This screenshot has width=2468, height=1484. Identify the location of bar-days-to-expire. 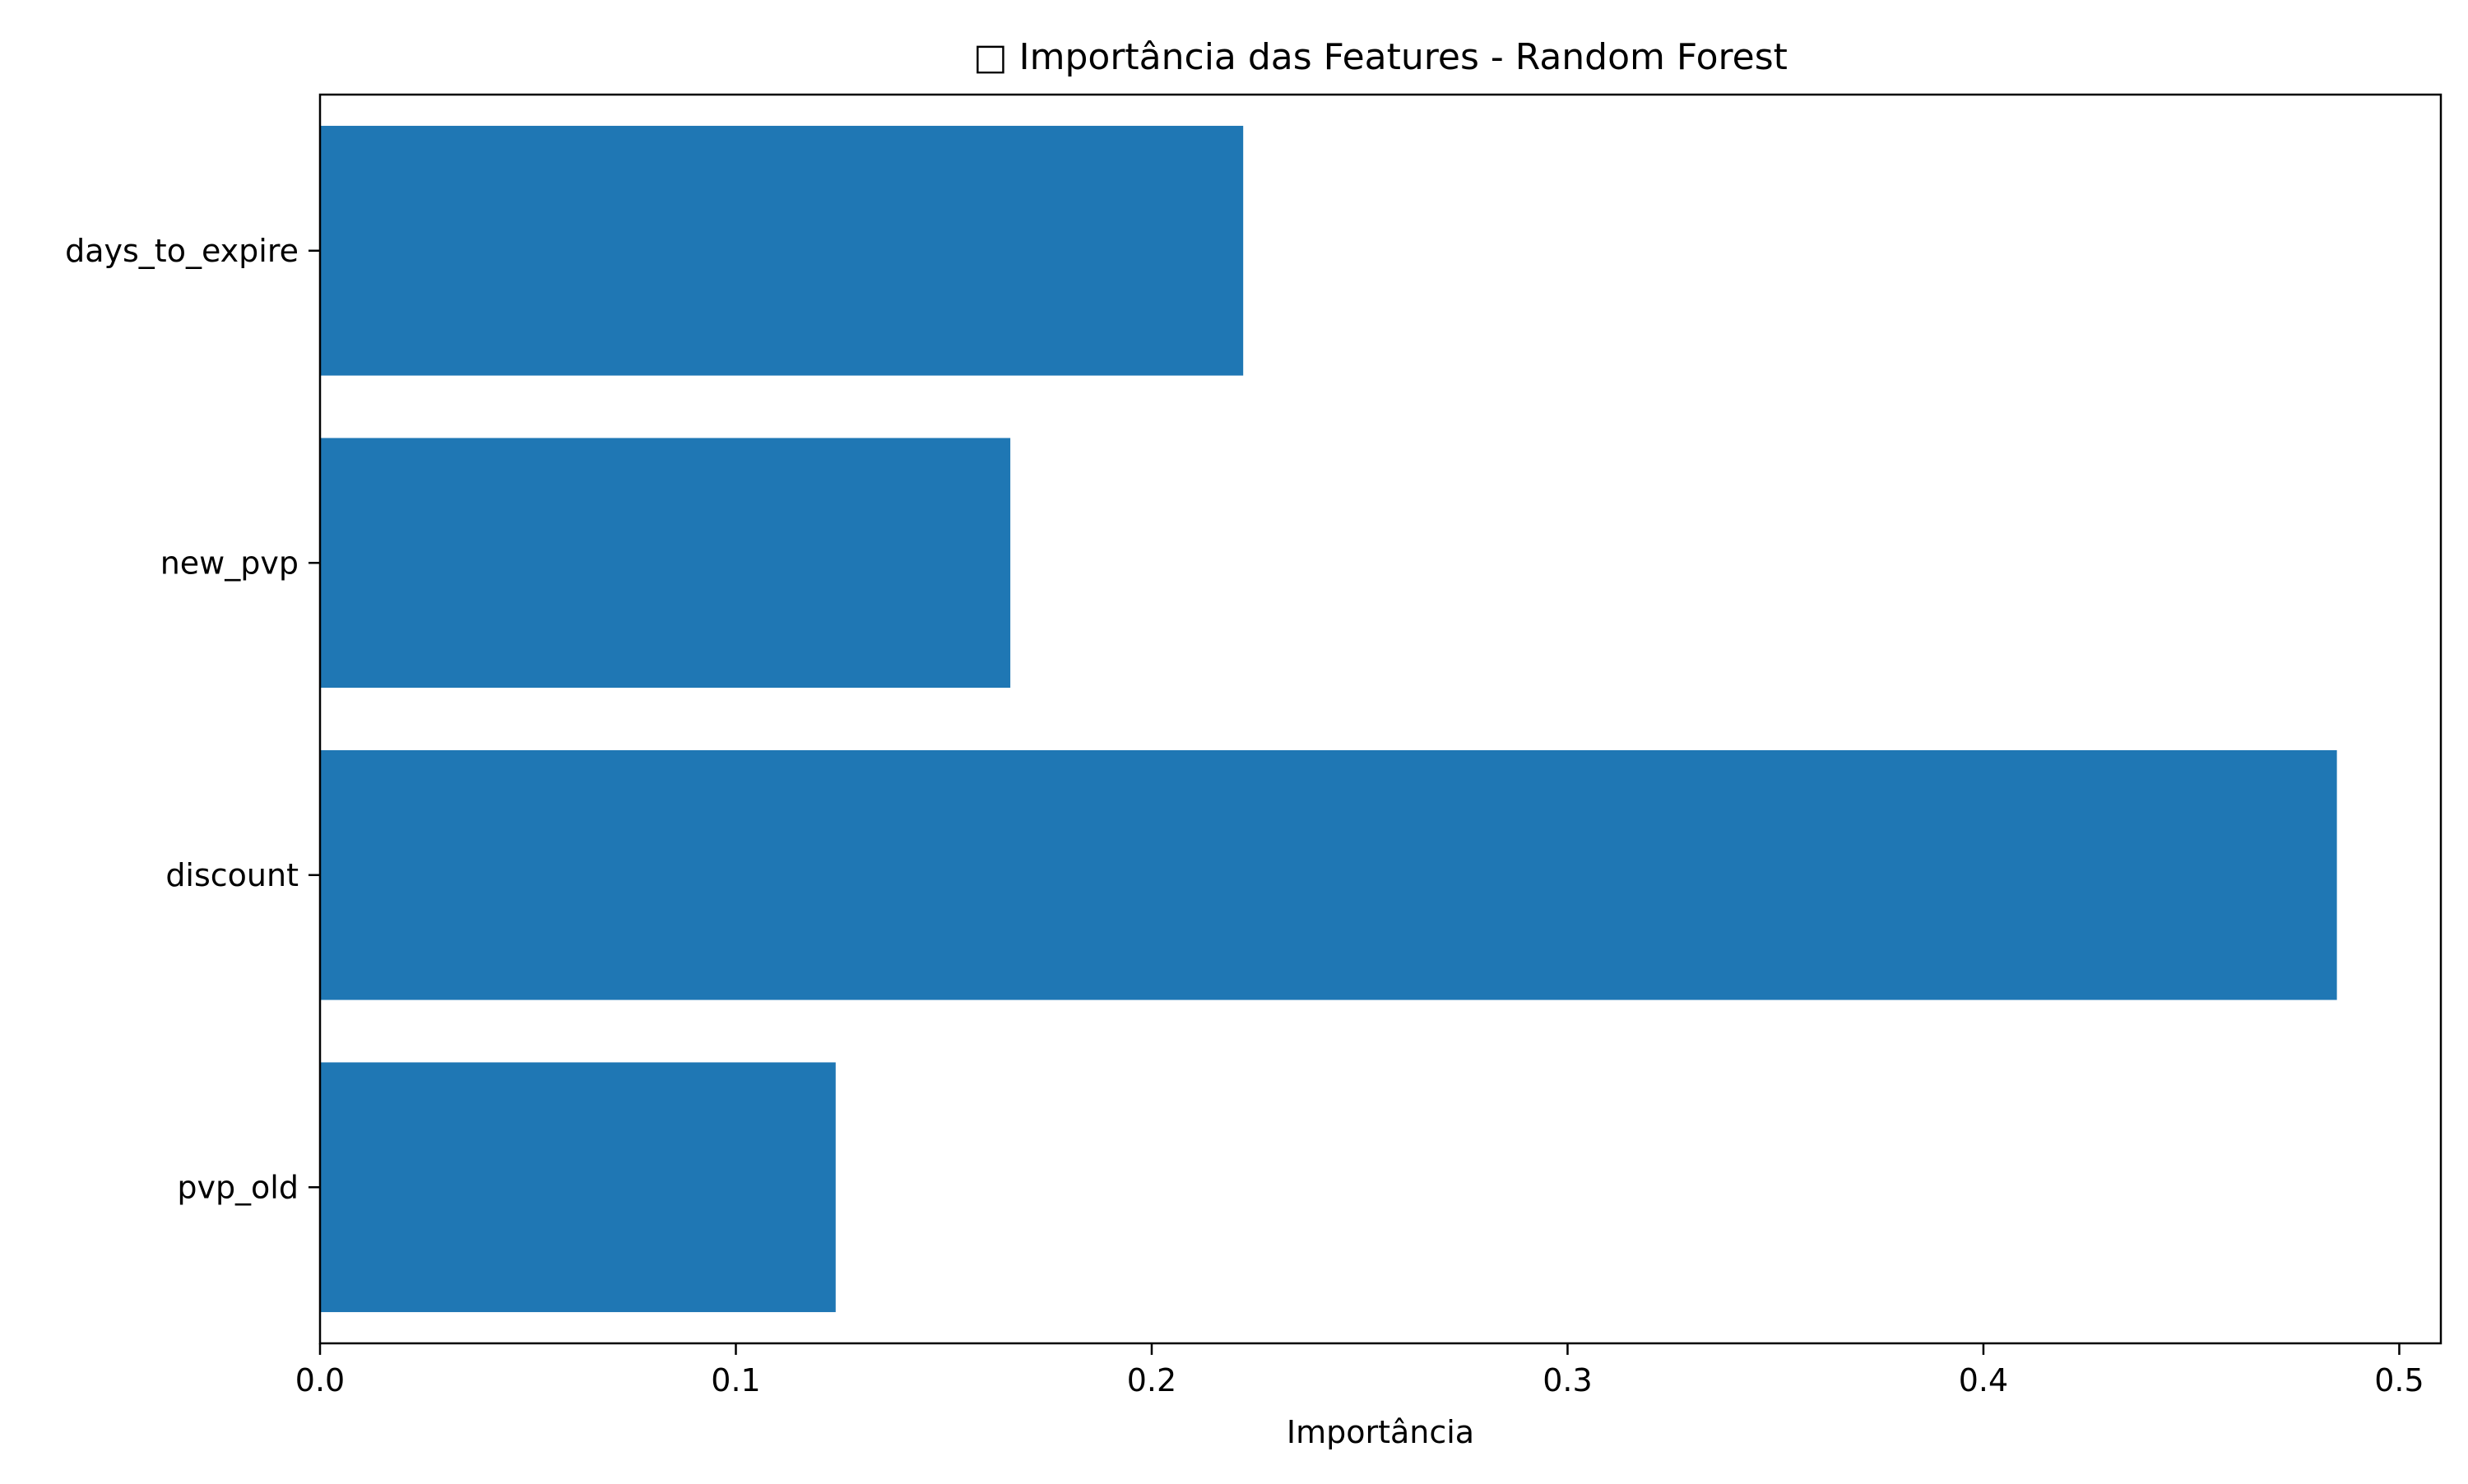
(782, 250).